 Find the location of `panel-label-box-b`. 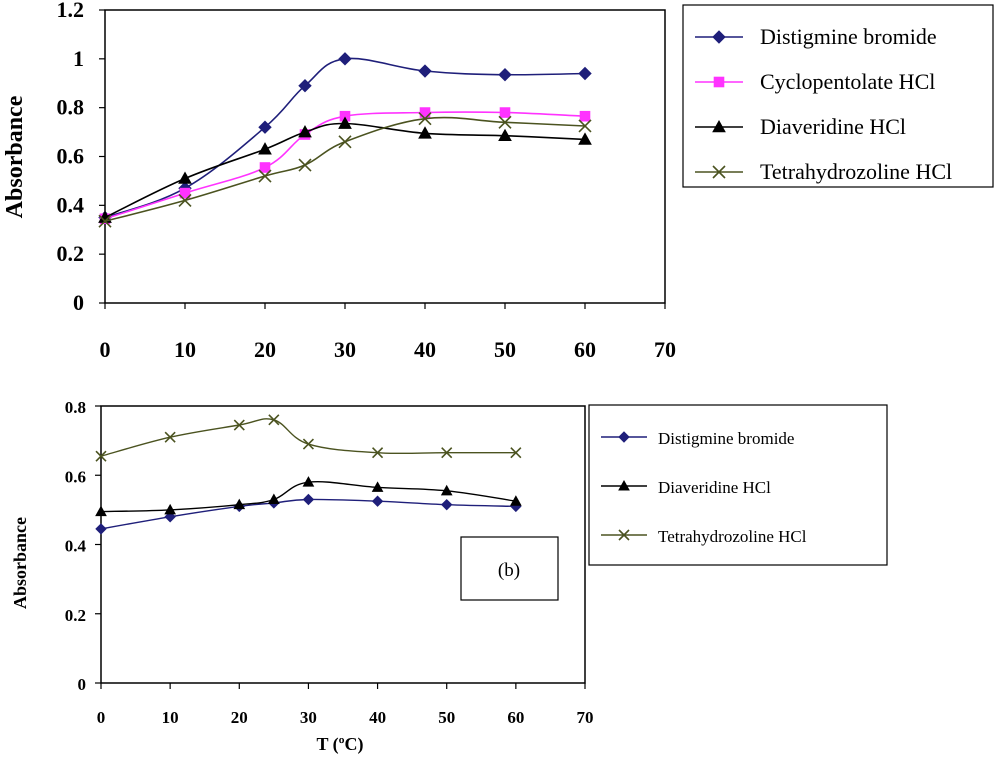

panel-label-box-b is located at coordinates (509, 568).